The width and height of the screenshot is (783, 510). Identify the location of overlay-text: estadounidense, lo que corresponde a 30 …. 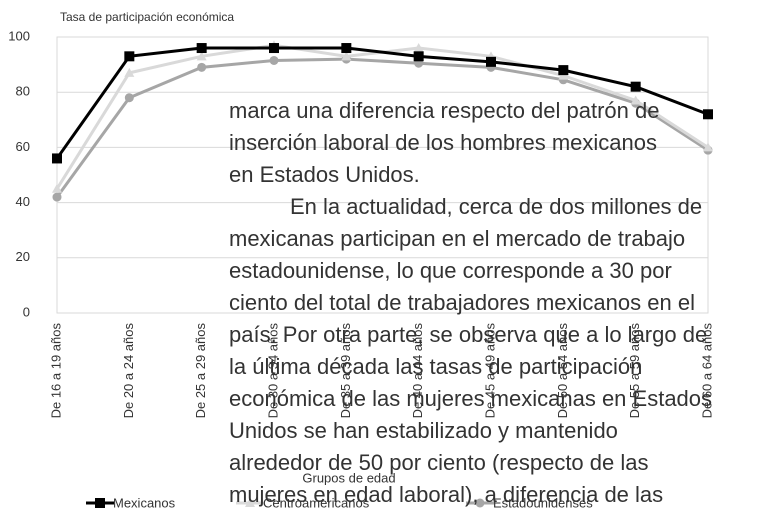
(450, 270).